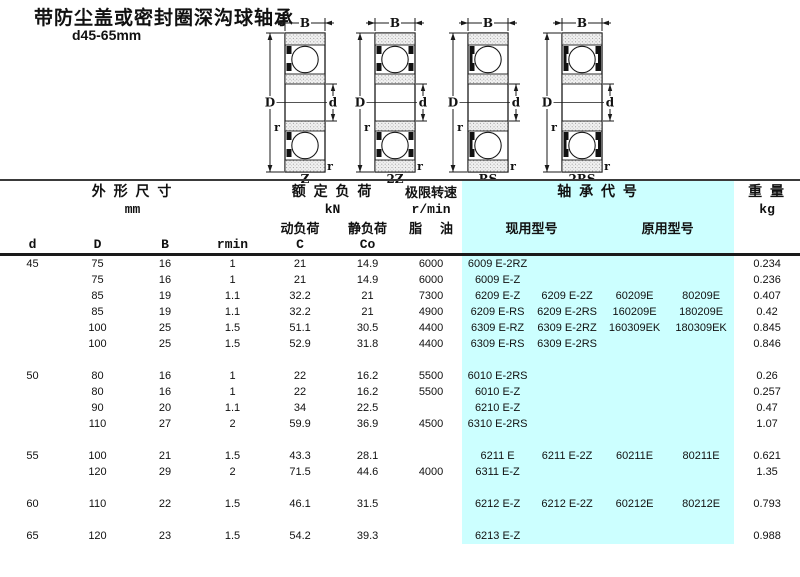 The height and width of the screenshot is (577, 800). I want to click on cell-m1: 6209 E-Z, so click(498, 295).